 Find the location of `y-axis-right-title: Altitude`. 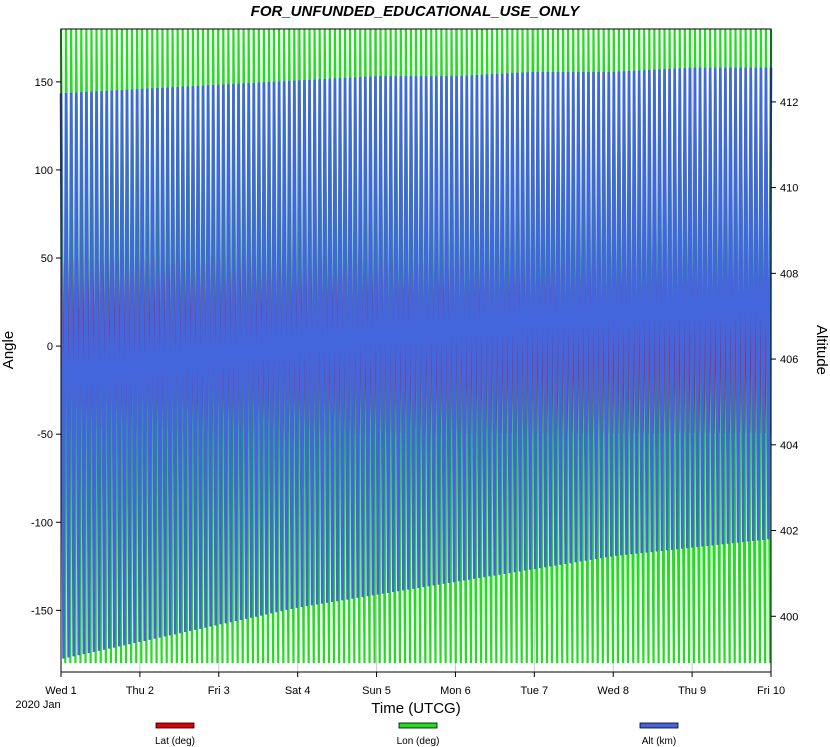

y-axis-right-title: Altitude is located at coordinates (821, 350).